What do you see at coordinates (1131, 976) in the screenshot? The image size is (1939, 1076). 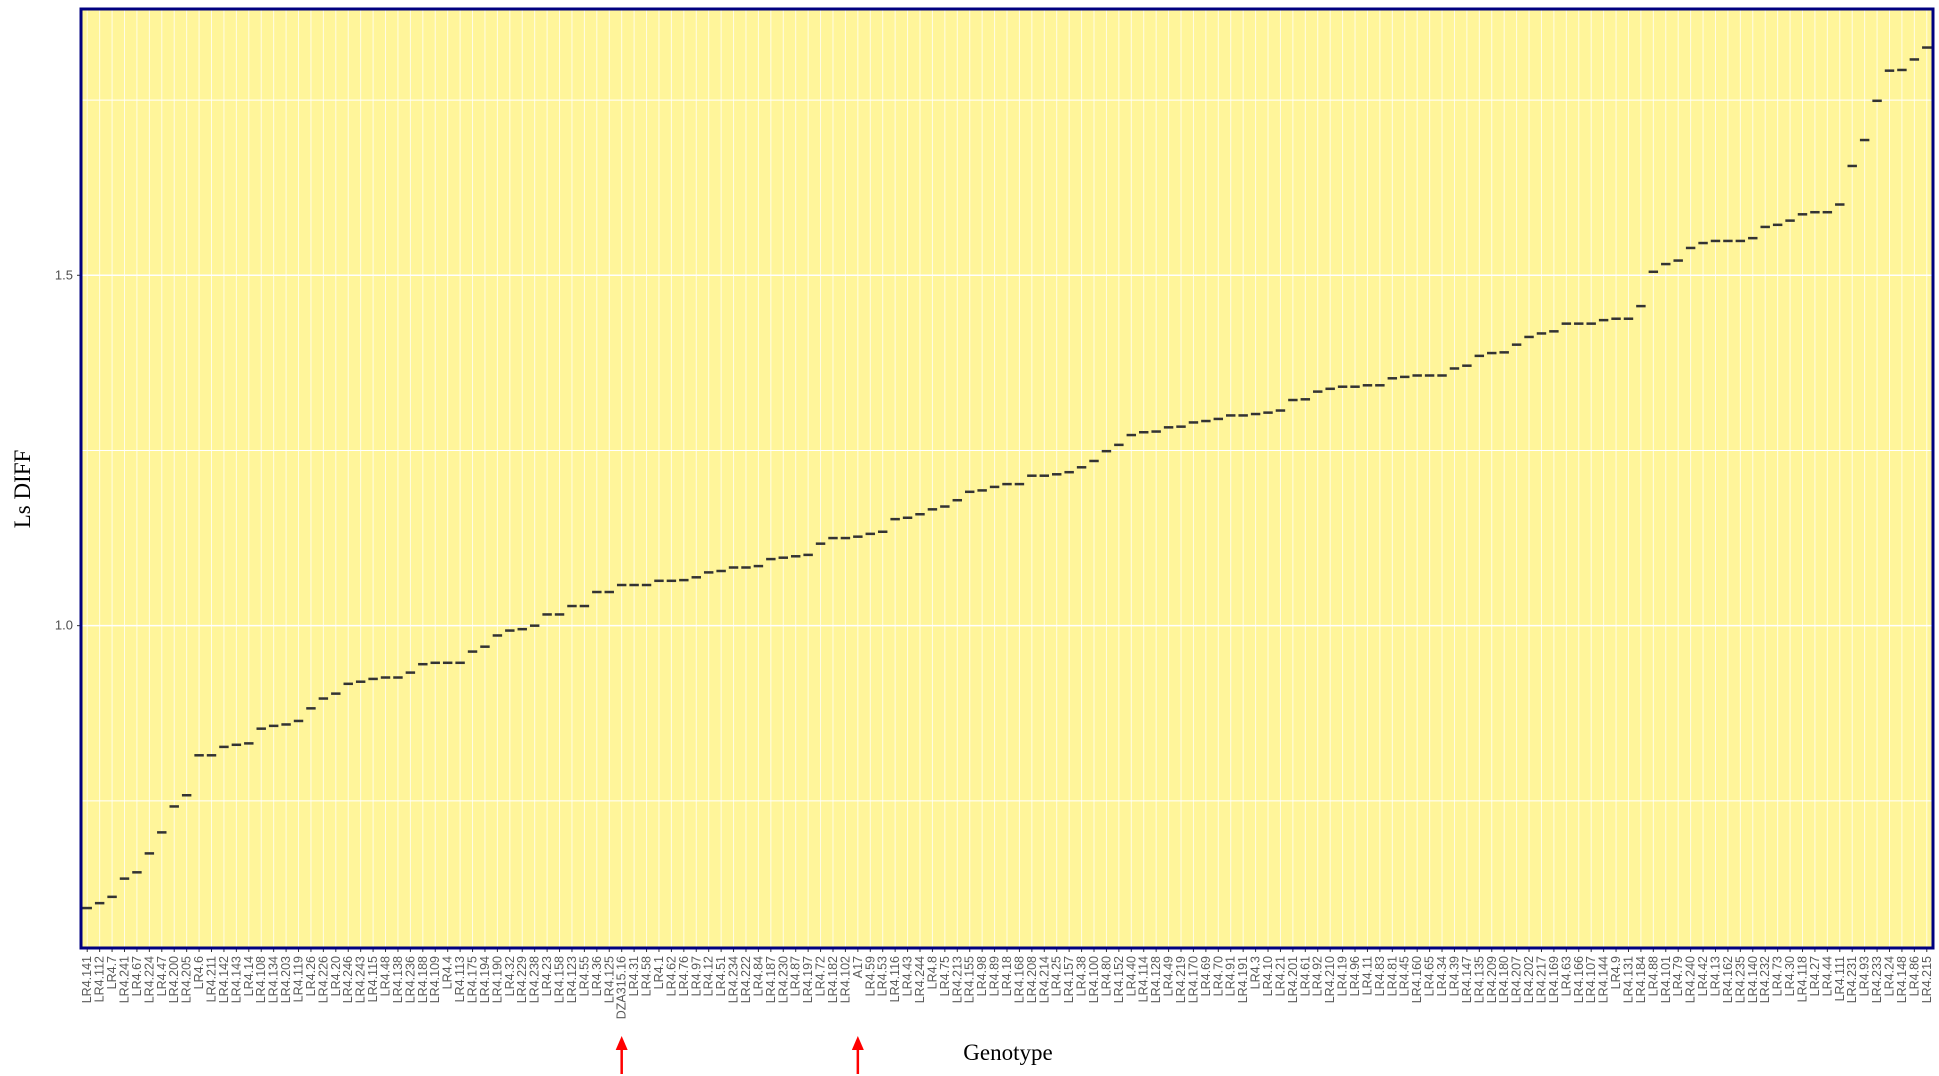 I see `x-tick-label: LR4.40` at bounding box center [1131, 976].